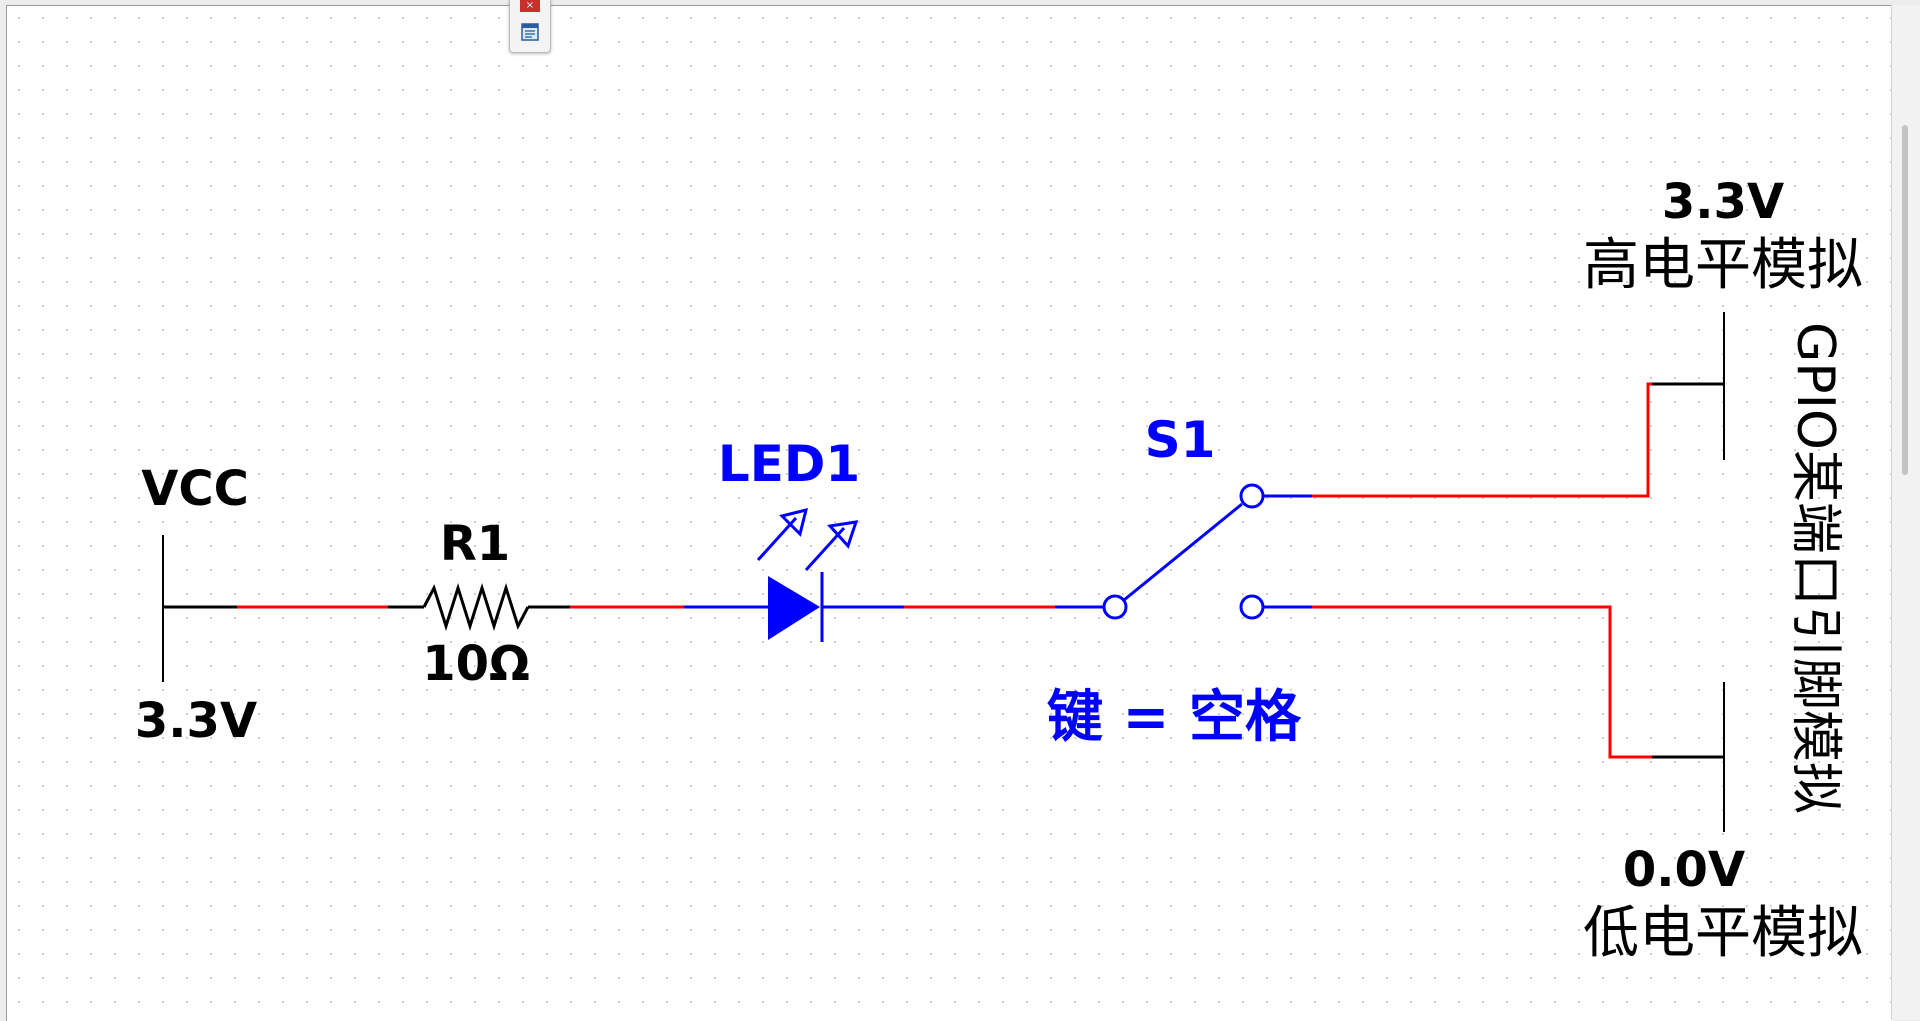 This screenshot has width=1920, height=1021. Describe the element at coordinates (196, 721) in the screenshot. I see `vcc-value-label: 3.3V` at that location.